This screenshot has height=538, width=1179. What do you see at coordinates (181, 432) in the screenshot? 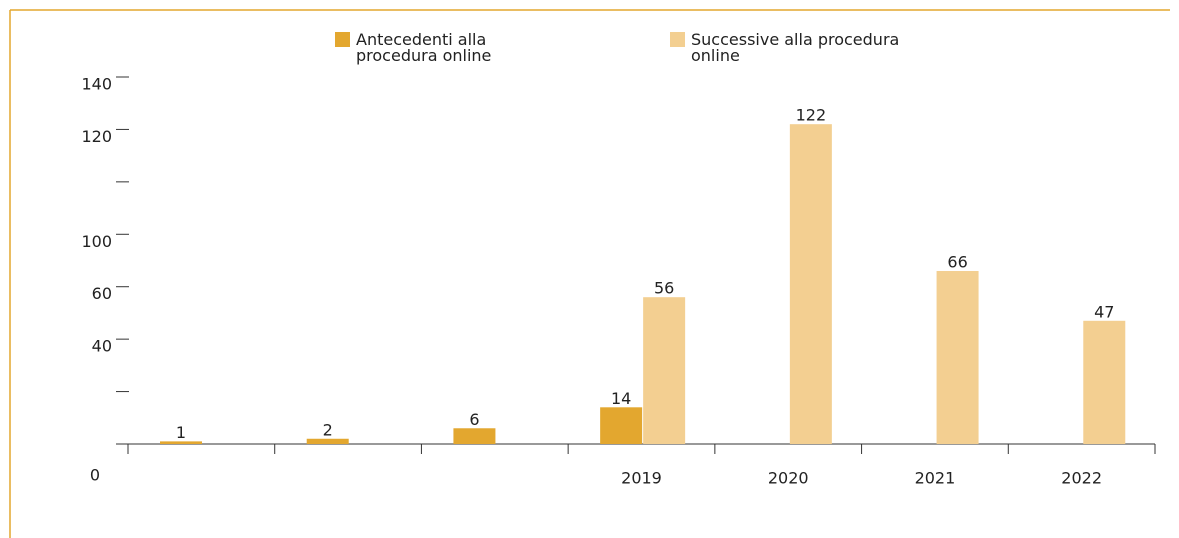
I see `data-label: 1` at bounding box center [181, 432].